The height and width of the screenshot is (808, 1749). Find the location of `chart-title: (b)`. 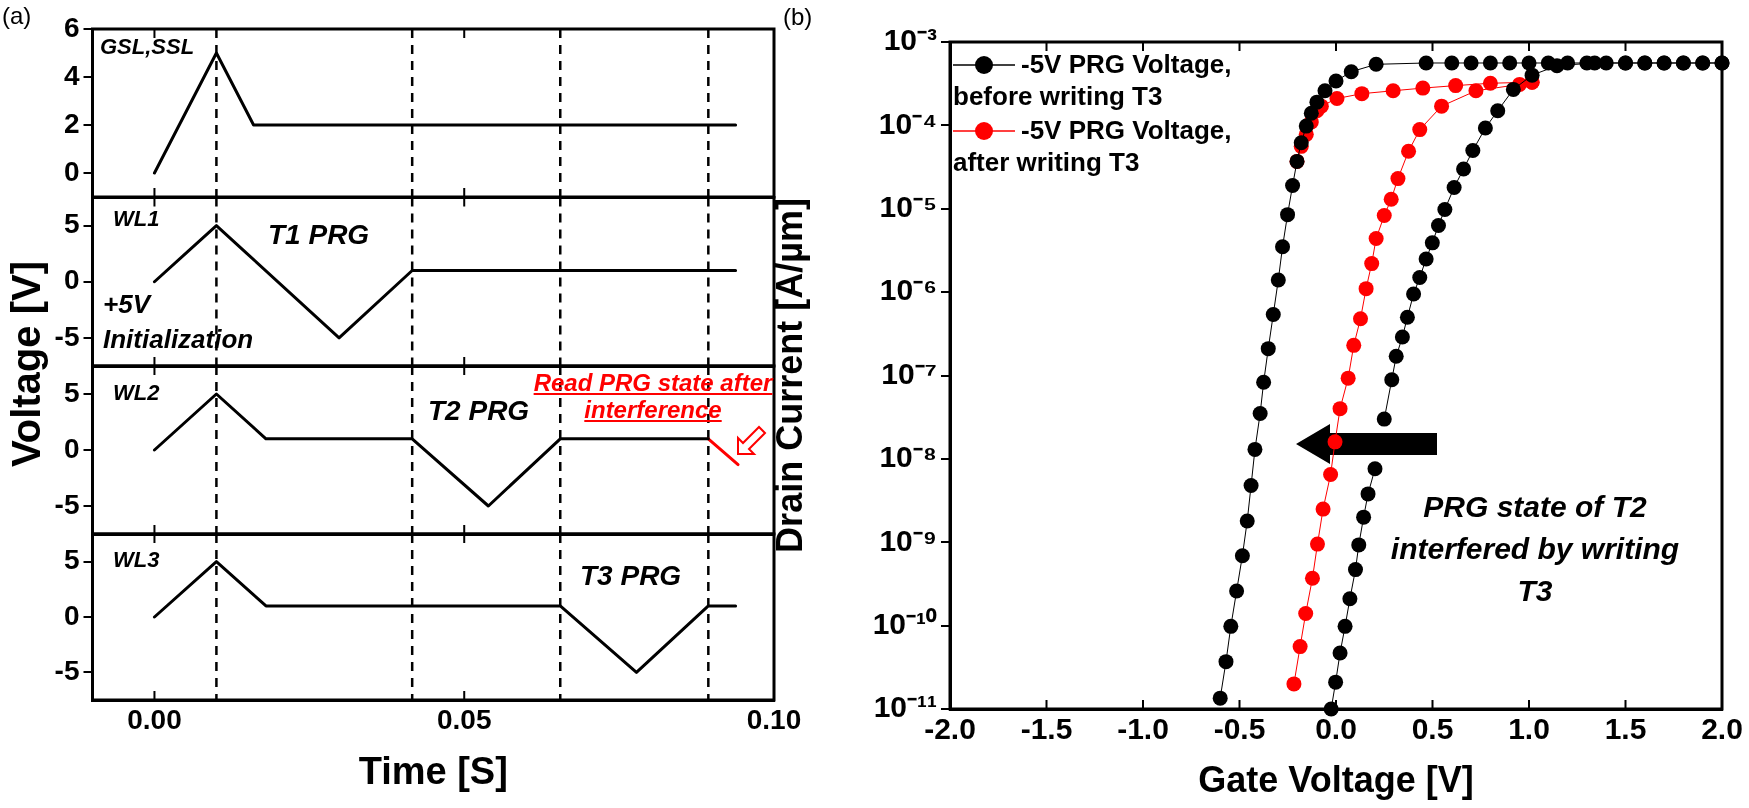

chart-title: (b) is located at coordinates (798, 17).